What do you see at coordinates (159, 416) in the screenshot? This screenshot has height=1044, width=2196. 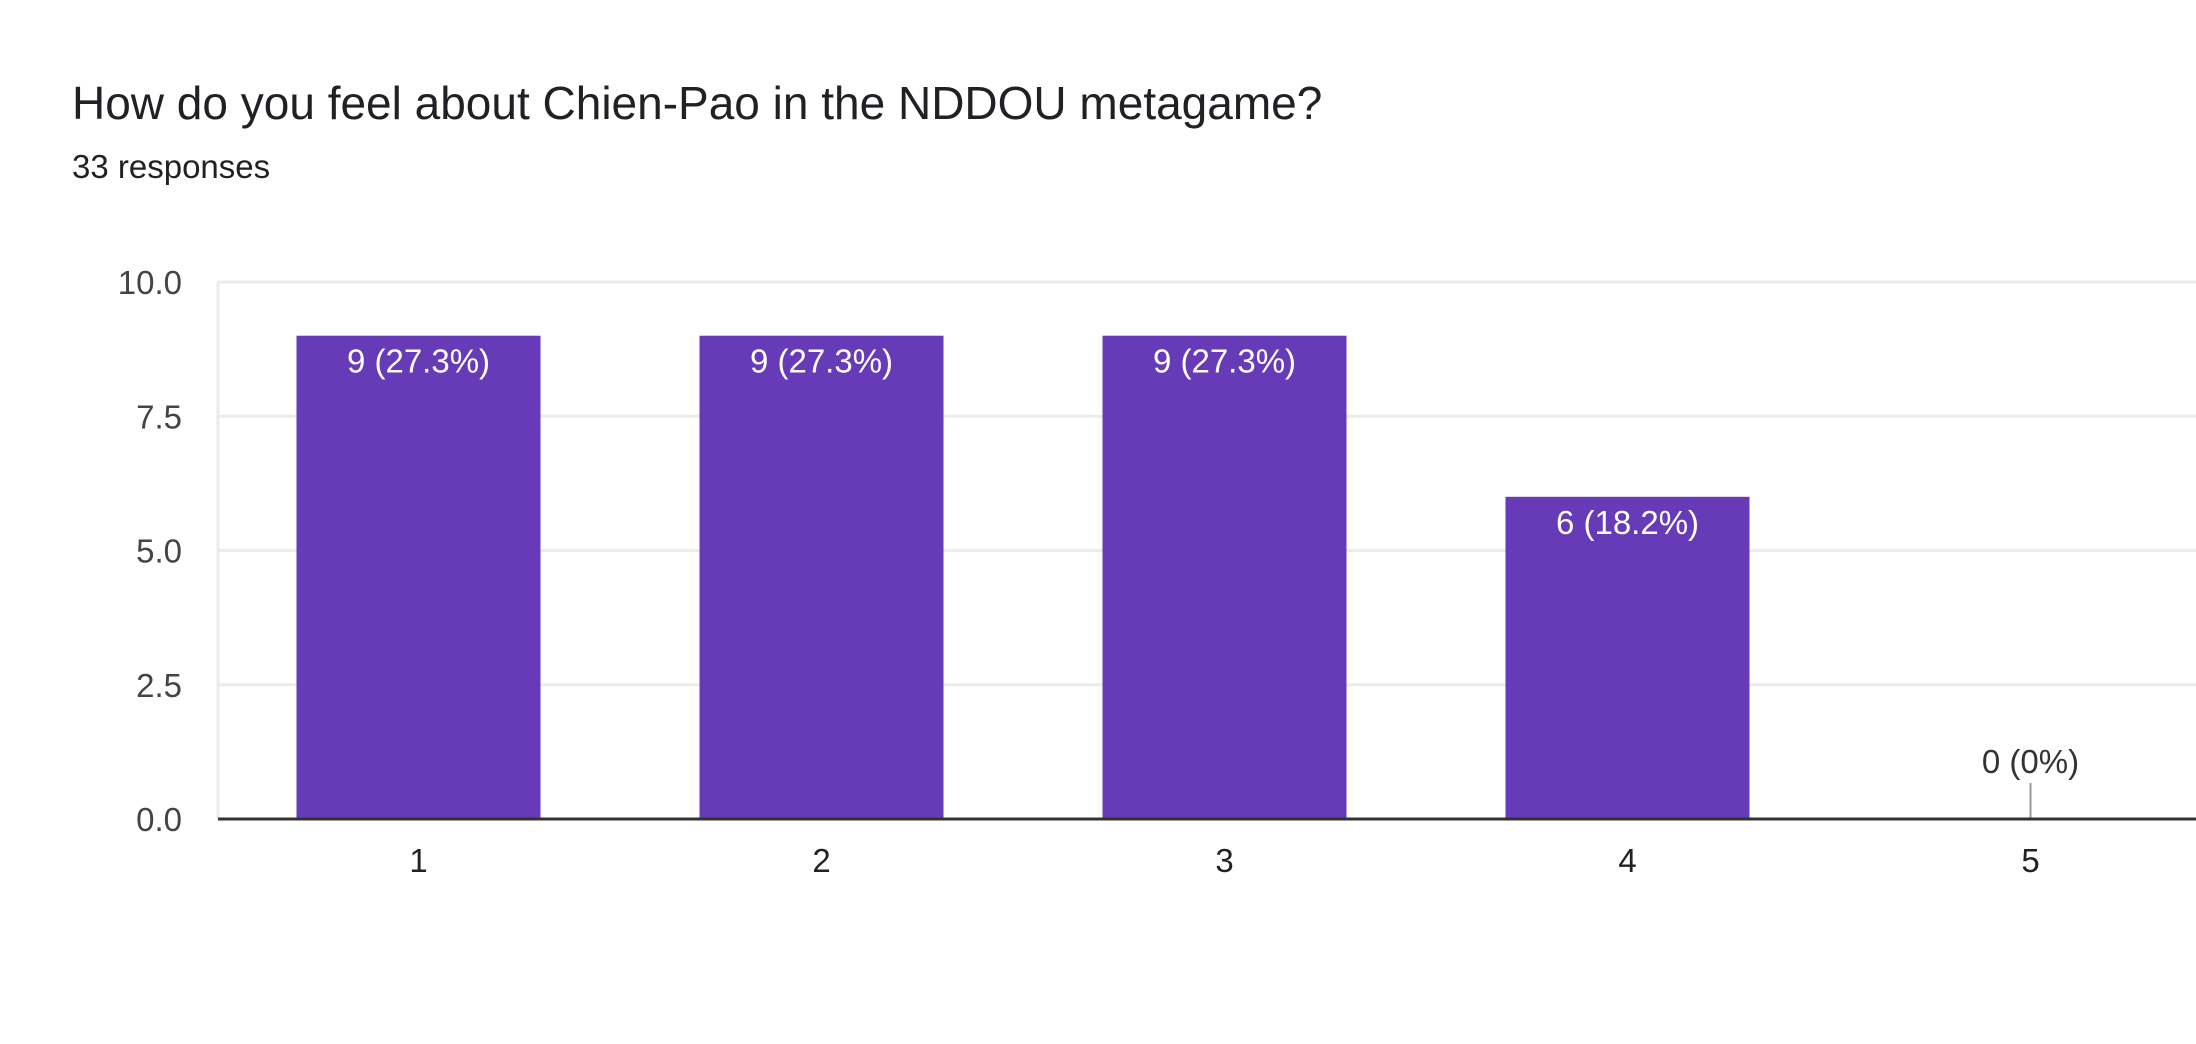 I see `y-tick-label: 7.5` at bounding box center [159, 416].